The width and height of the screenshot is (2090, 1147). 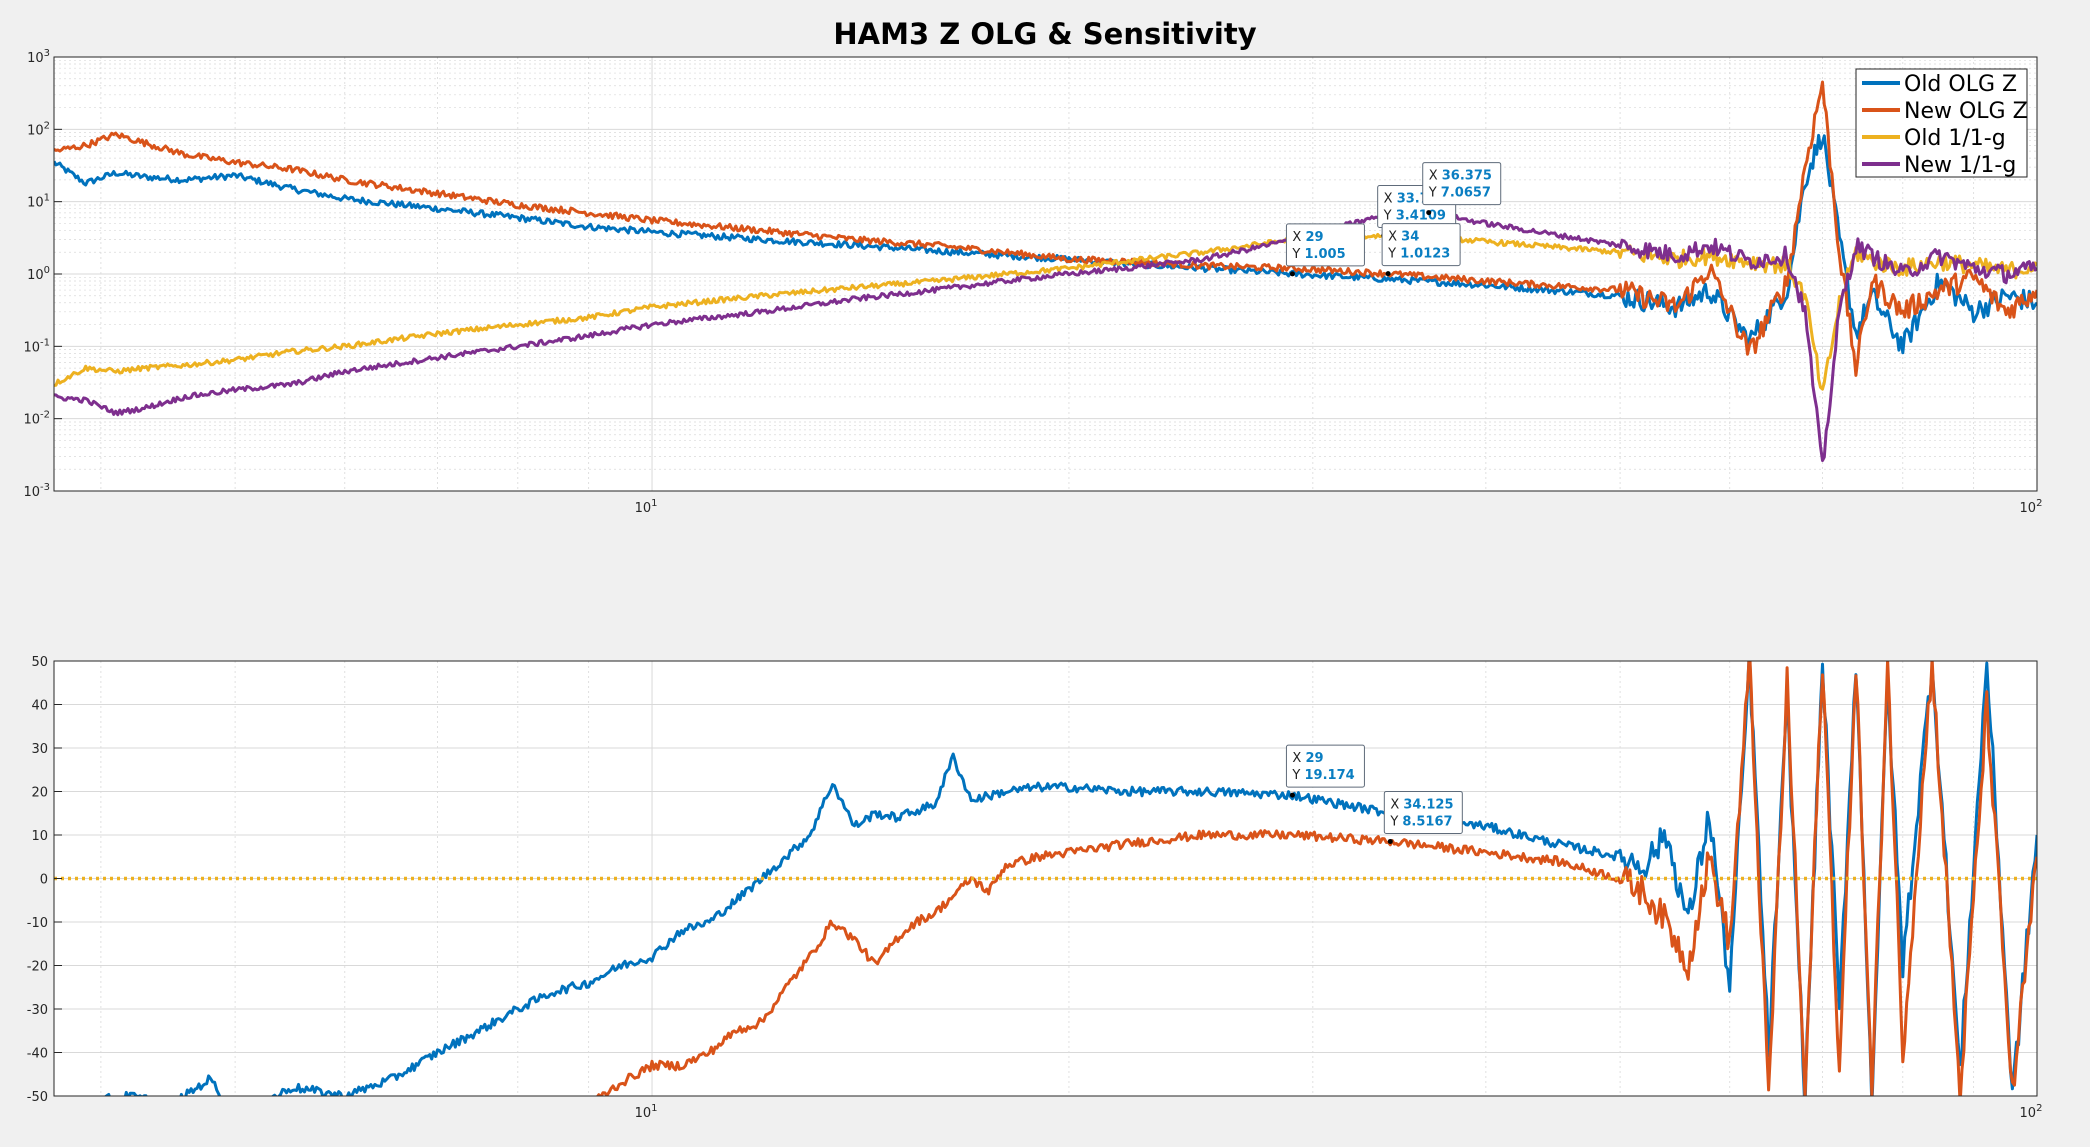 What do you see at coordinates (1414, 215) in the screenshot?
I see `top-datatip-y: Y 3.4109` at bounding box center [1414, 215].